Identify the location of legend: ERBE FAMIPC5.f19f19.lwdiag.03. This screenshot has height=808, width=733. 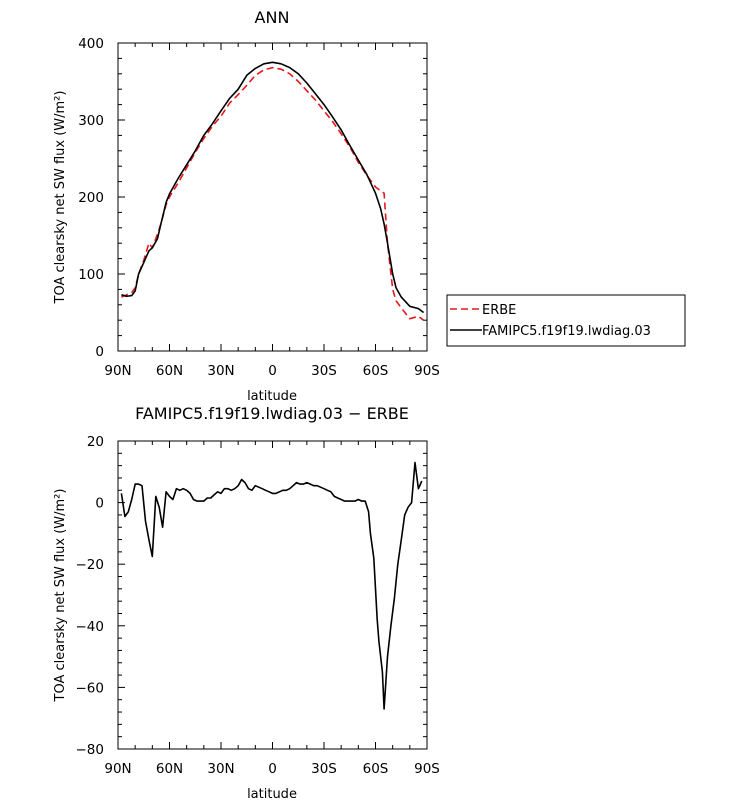
(566, 320).